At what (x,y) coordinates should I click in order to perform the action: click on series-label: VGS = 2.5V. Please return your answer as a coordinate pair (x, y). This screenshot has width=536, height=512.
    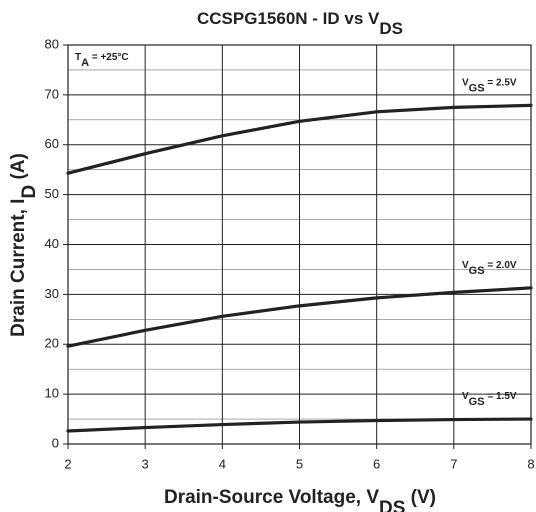
    Looking at the image, I should click on (489, 85).